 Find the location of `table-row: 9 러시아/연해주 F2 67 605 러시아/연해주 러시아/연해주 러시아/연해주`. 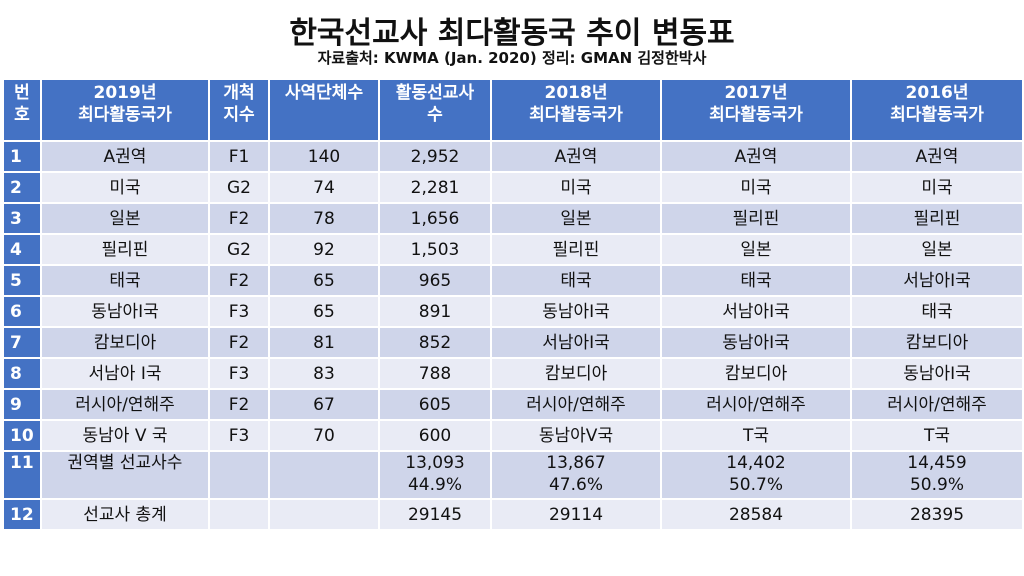

table-row: 9 러시아/연해주 F2 67 605 러시아/연해주 러시아/연해주 러시아/연해주 is located at coordinates (513, 404).